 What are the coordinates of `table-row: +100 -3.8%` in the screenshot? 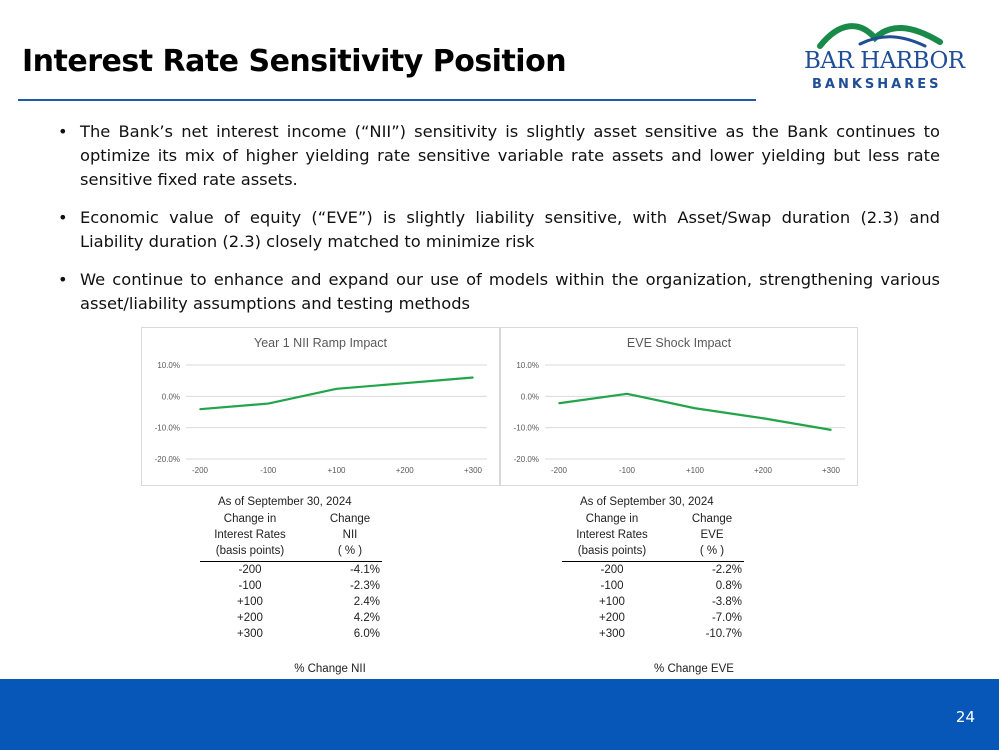 It's located at (657, 604).